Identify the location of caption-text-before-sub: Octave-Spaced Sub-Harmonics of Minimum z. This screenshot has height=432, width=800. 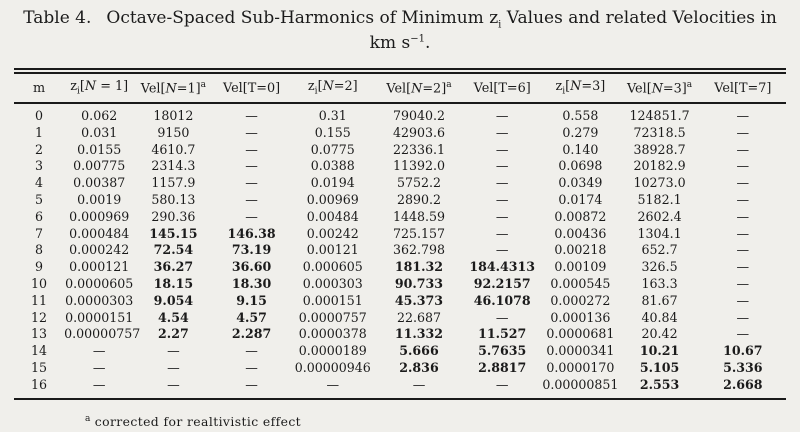
(302, 18).